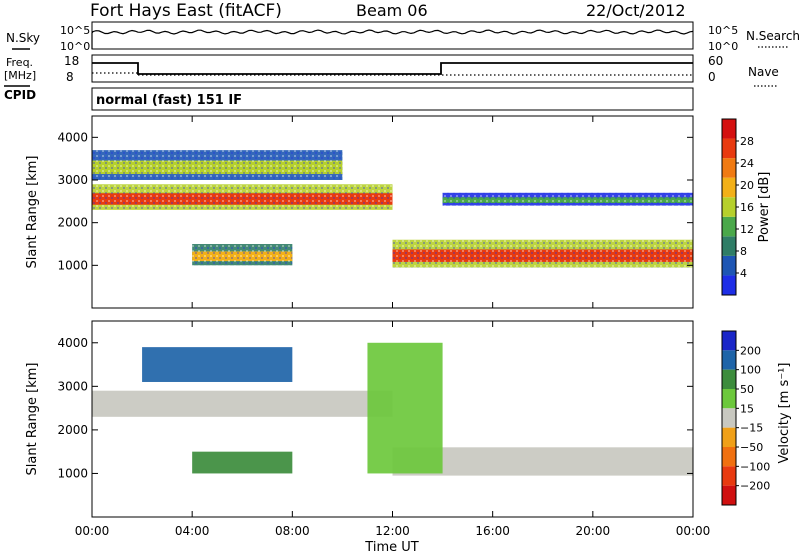 This screenshot has width=800, height=554. What do you see at coordinates (292, 531) in the screenshot?
I see `x-tick-label: 08:00` at bounding box center [292, 531].